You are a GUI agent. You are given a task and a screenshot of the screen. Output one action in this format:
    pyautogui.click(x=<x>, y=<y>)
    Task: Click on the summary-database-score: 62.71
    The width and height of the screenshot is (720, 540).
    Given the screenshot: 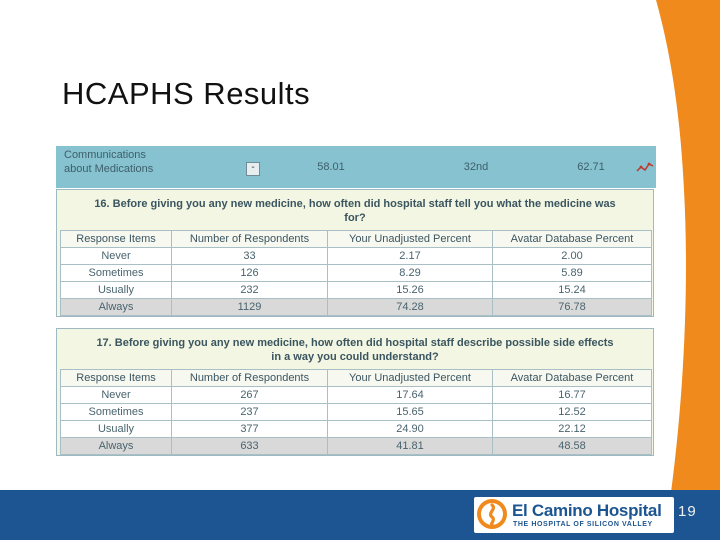 What is the action you would take?
    pyautogui.click(x=591, y=167)
    